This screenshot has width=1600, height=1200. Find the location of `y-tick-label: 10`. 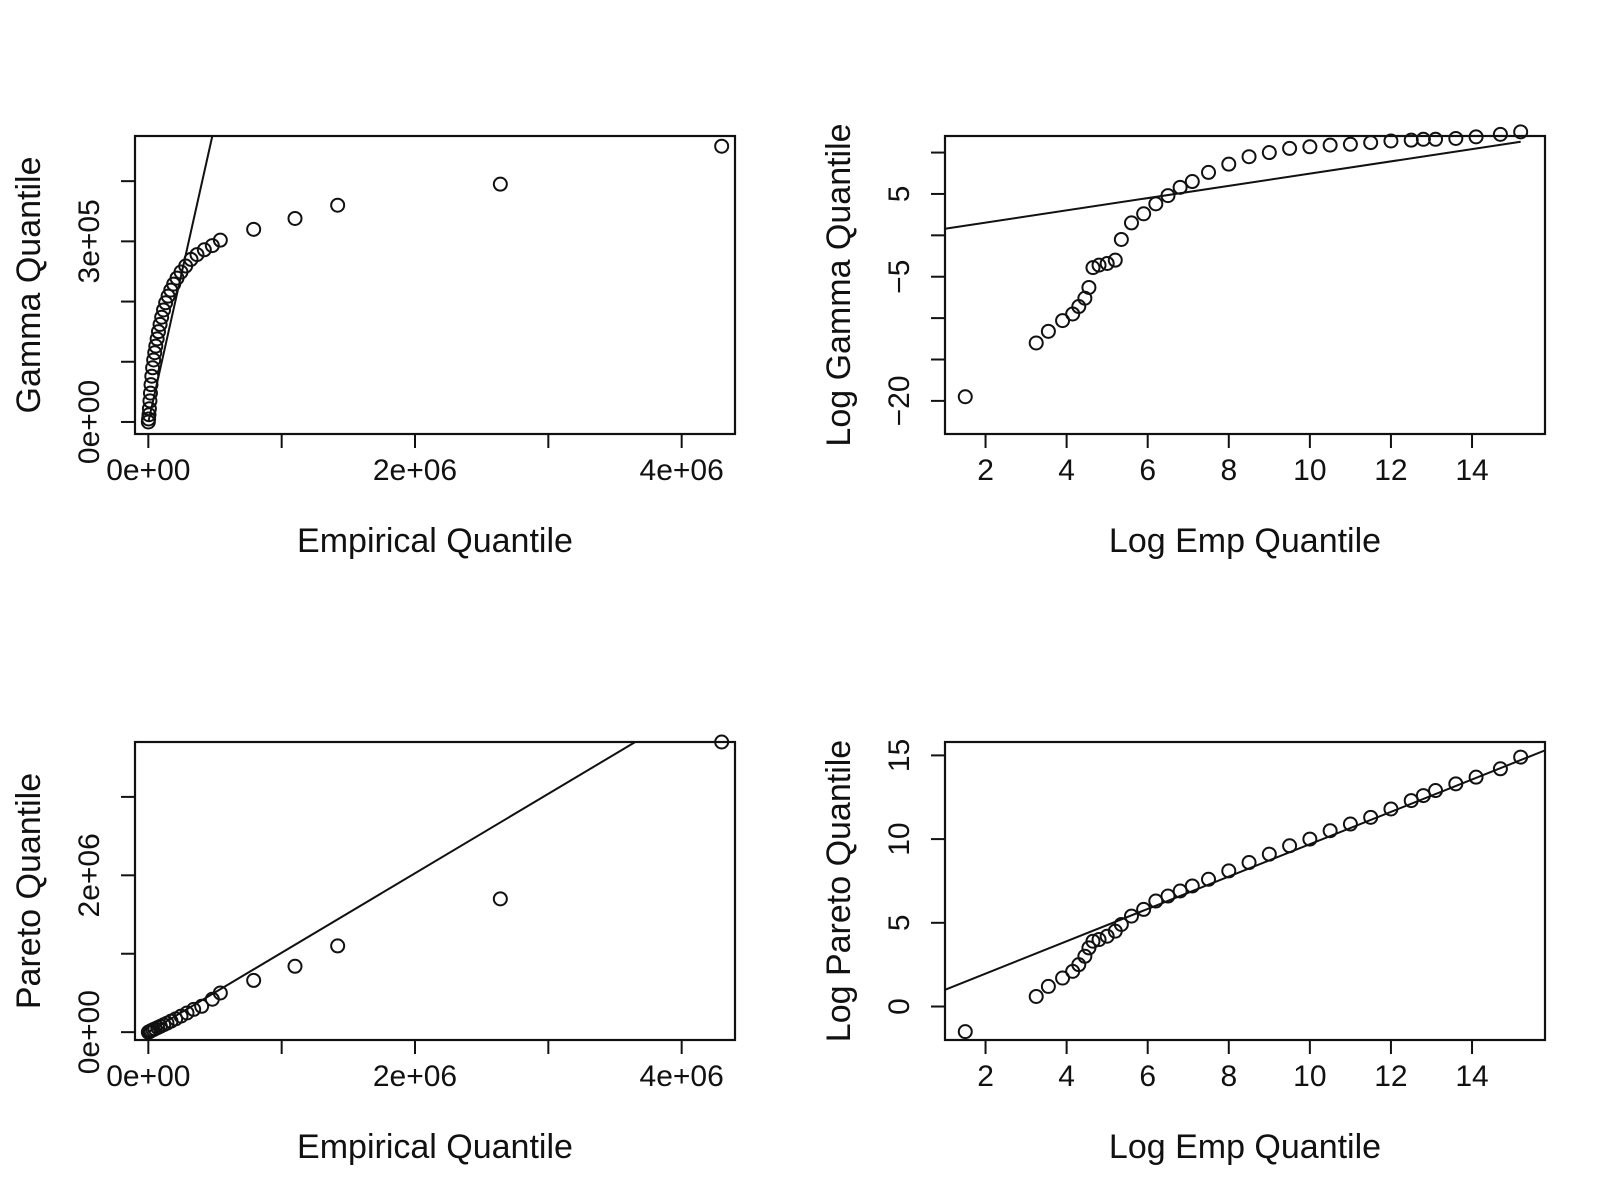

y-tick-label: 10 is located at coordinates (899, 838).